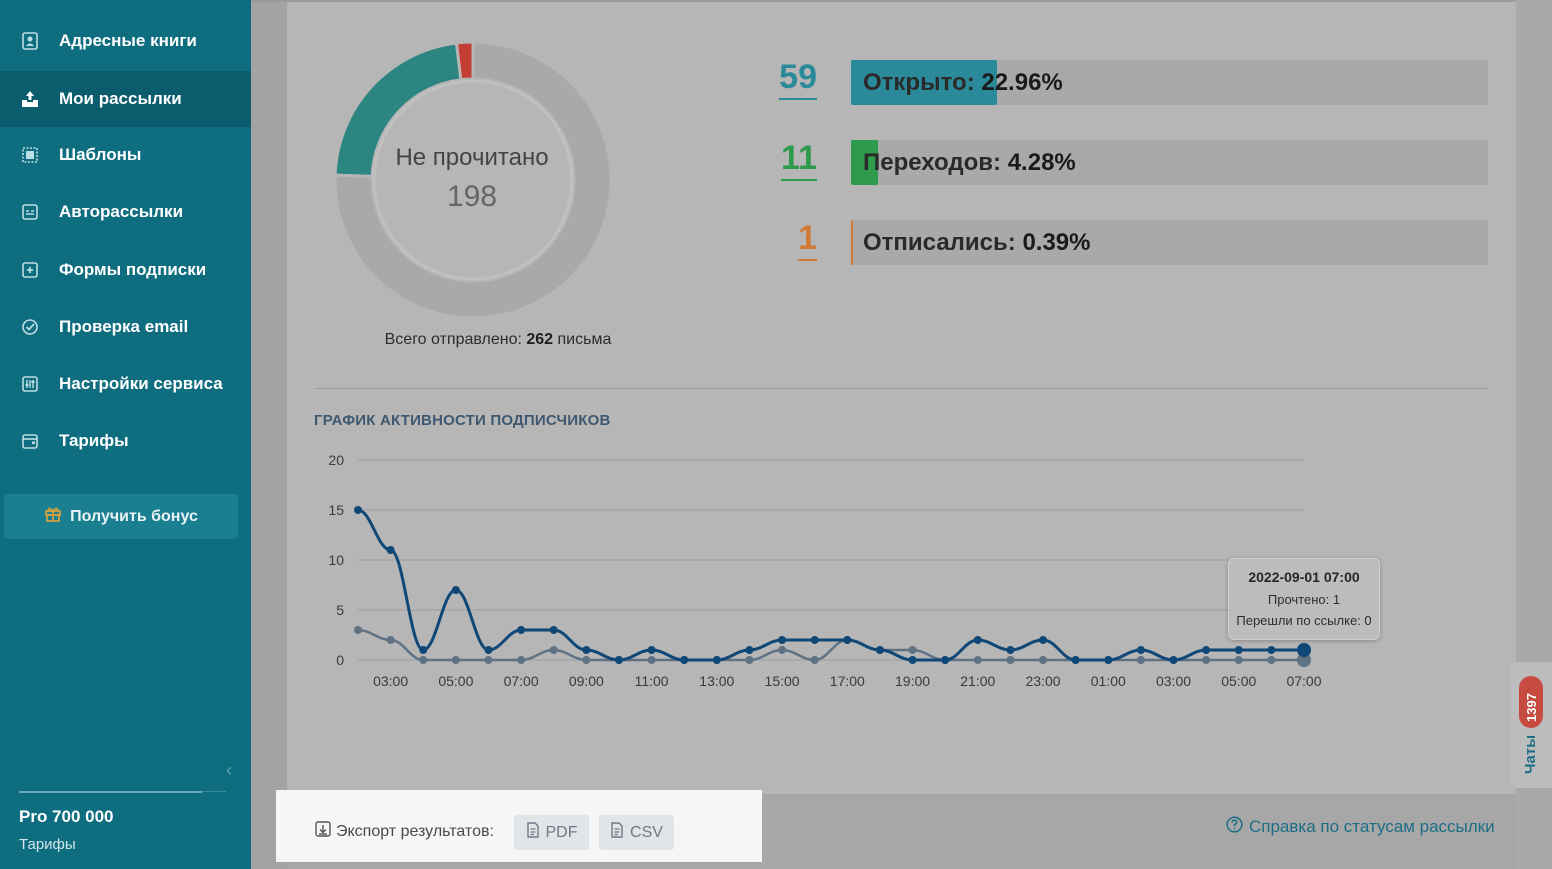 This screenshot has height=869, width=1552. I want to click on help-link-label: Справка по статусам рассылки, so click(1372, 826).